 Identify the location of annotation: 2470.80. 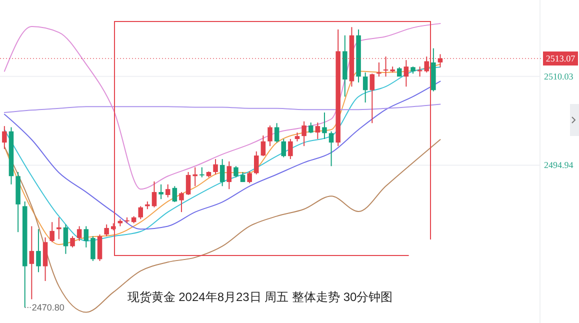
(48, 307).